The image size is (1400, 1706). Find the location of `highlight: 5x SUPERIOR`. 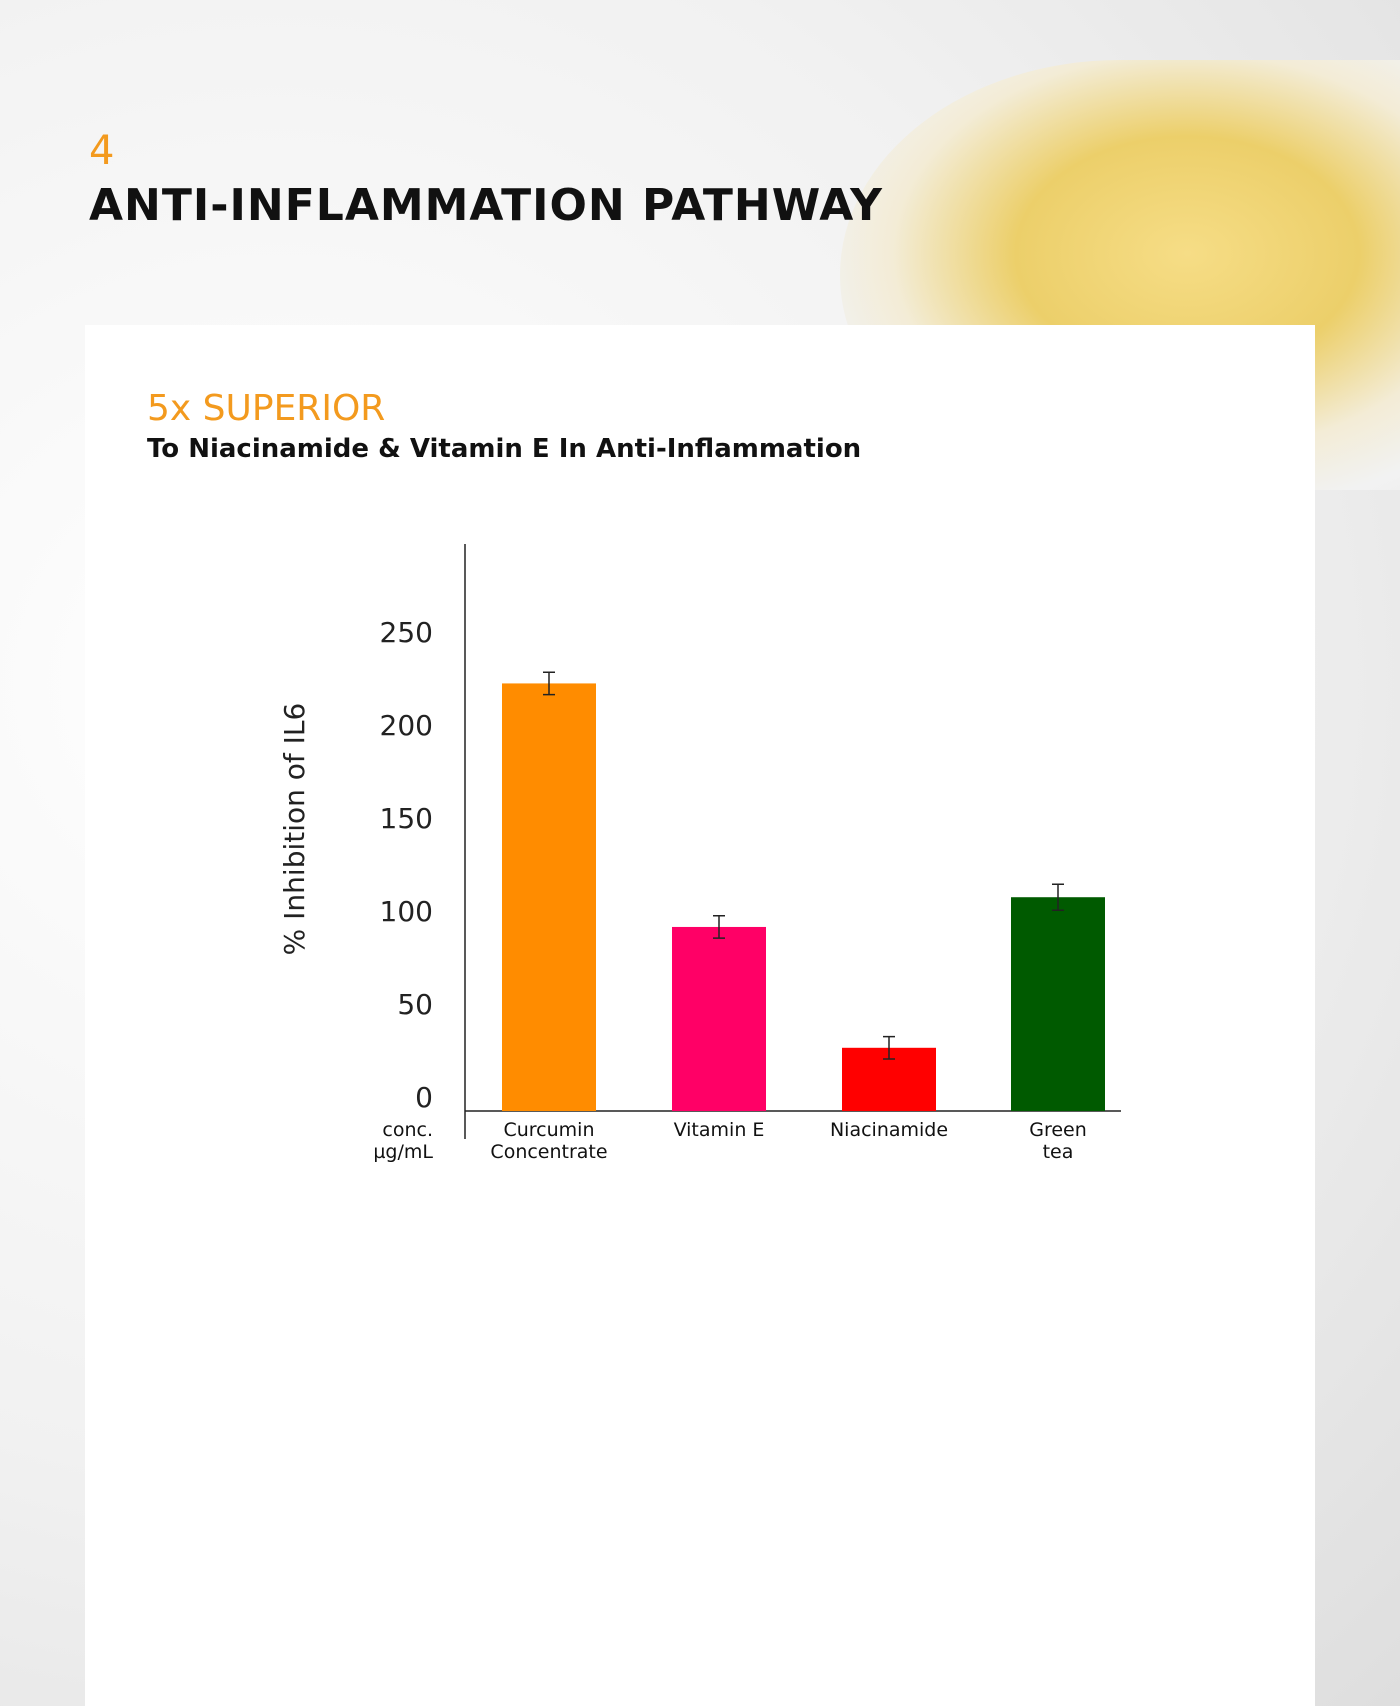

highlight: 5x SUPERIOR is located at coordinates (266, 408).